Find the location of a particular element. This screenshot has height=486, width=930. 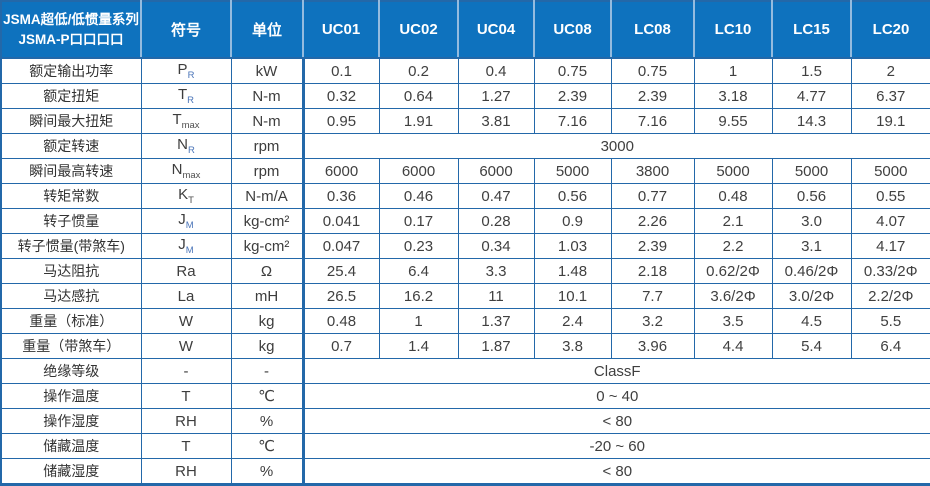

value-cell: 6.37 is located at coordinates (890, 96).